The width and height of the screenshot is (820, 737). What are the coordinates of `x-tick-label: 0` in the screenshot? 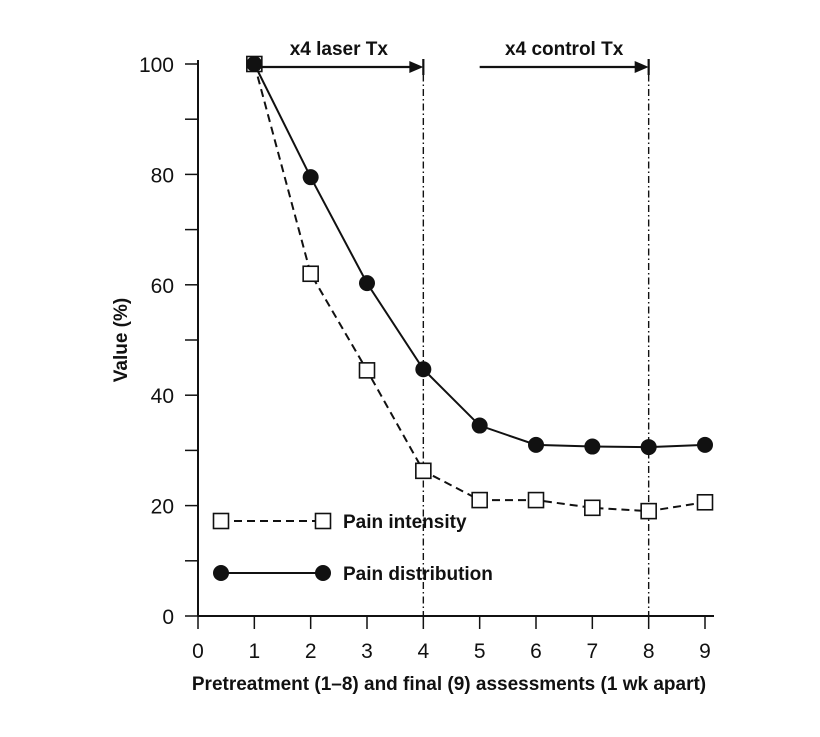 It's located at (198, 651).